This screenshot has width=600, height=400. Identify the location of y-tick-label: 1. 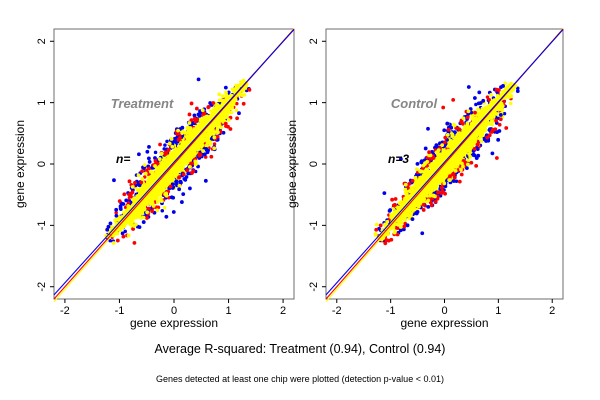
(42, 103).